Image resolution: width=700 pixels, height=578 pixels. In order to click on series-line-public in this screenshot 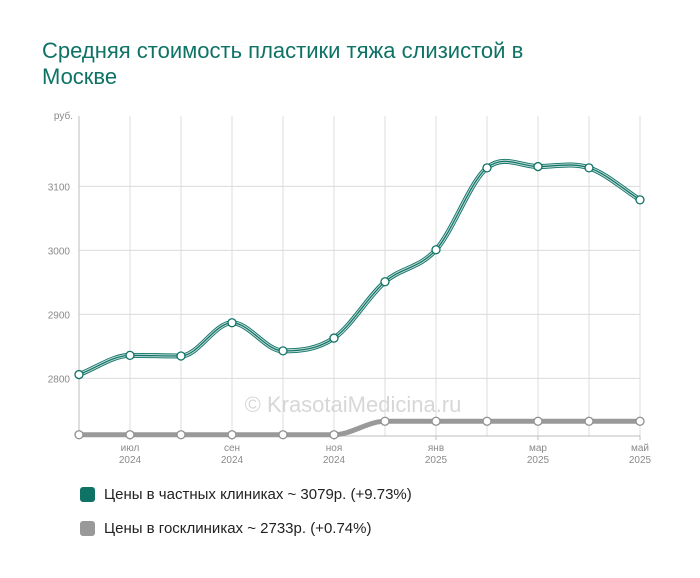, I will do `click(359, 428)`.